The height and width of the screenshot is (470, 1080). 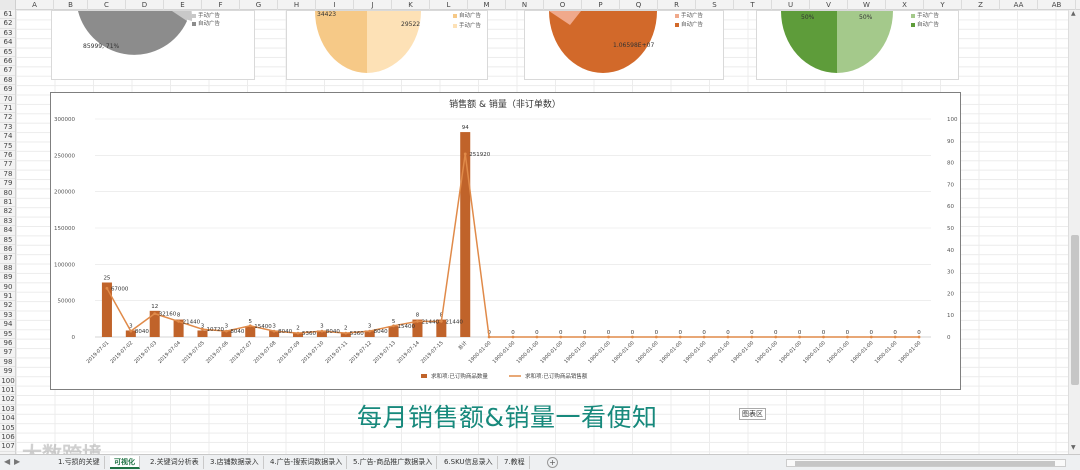 What do you see at coordinates (235, 462) in the screenshot?
I see `sheet-tab-4: 3.店铺数据录入` at bounding box center [235, 462].